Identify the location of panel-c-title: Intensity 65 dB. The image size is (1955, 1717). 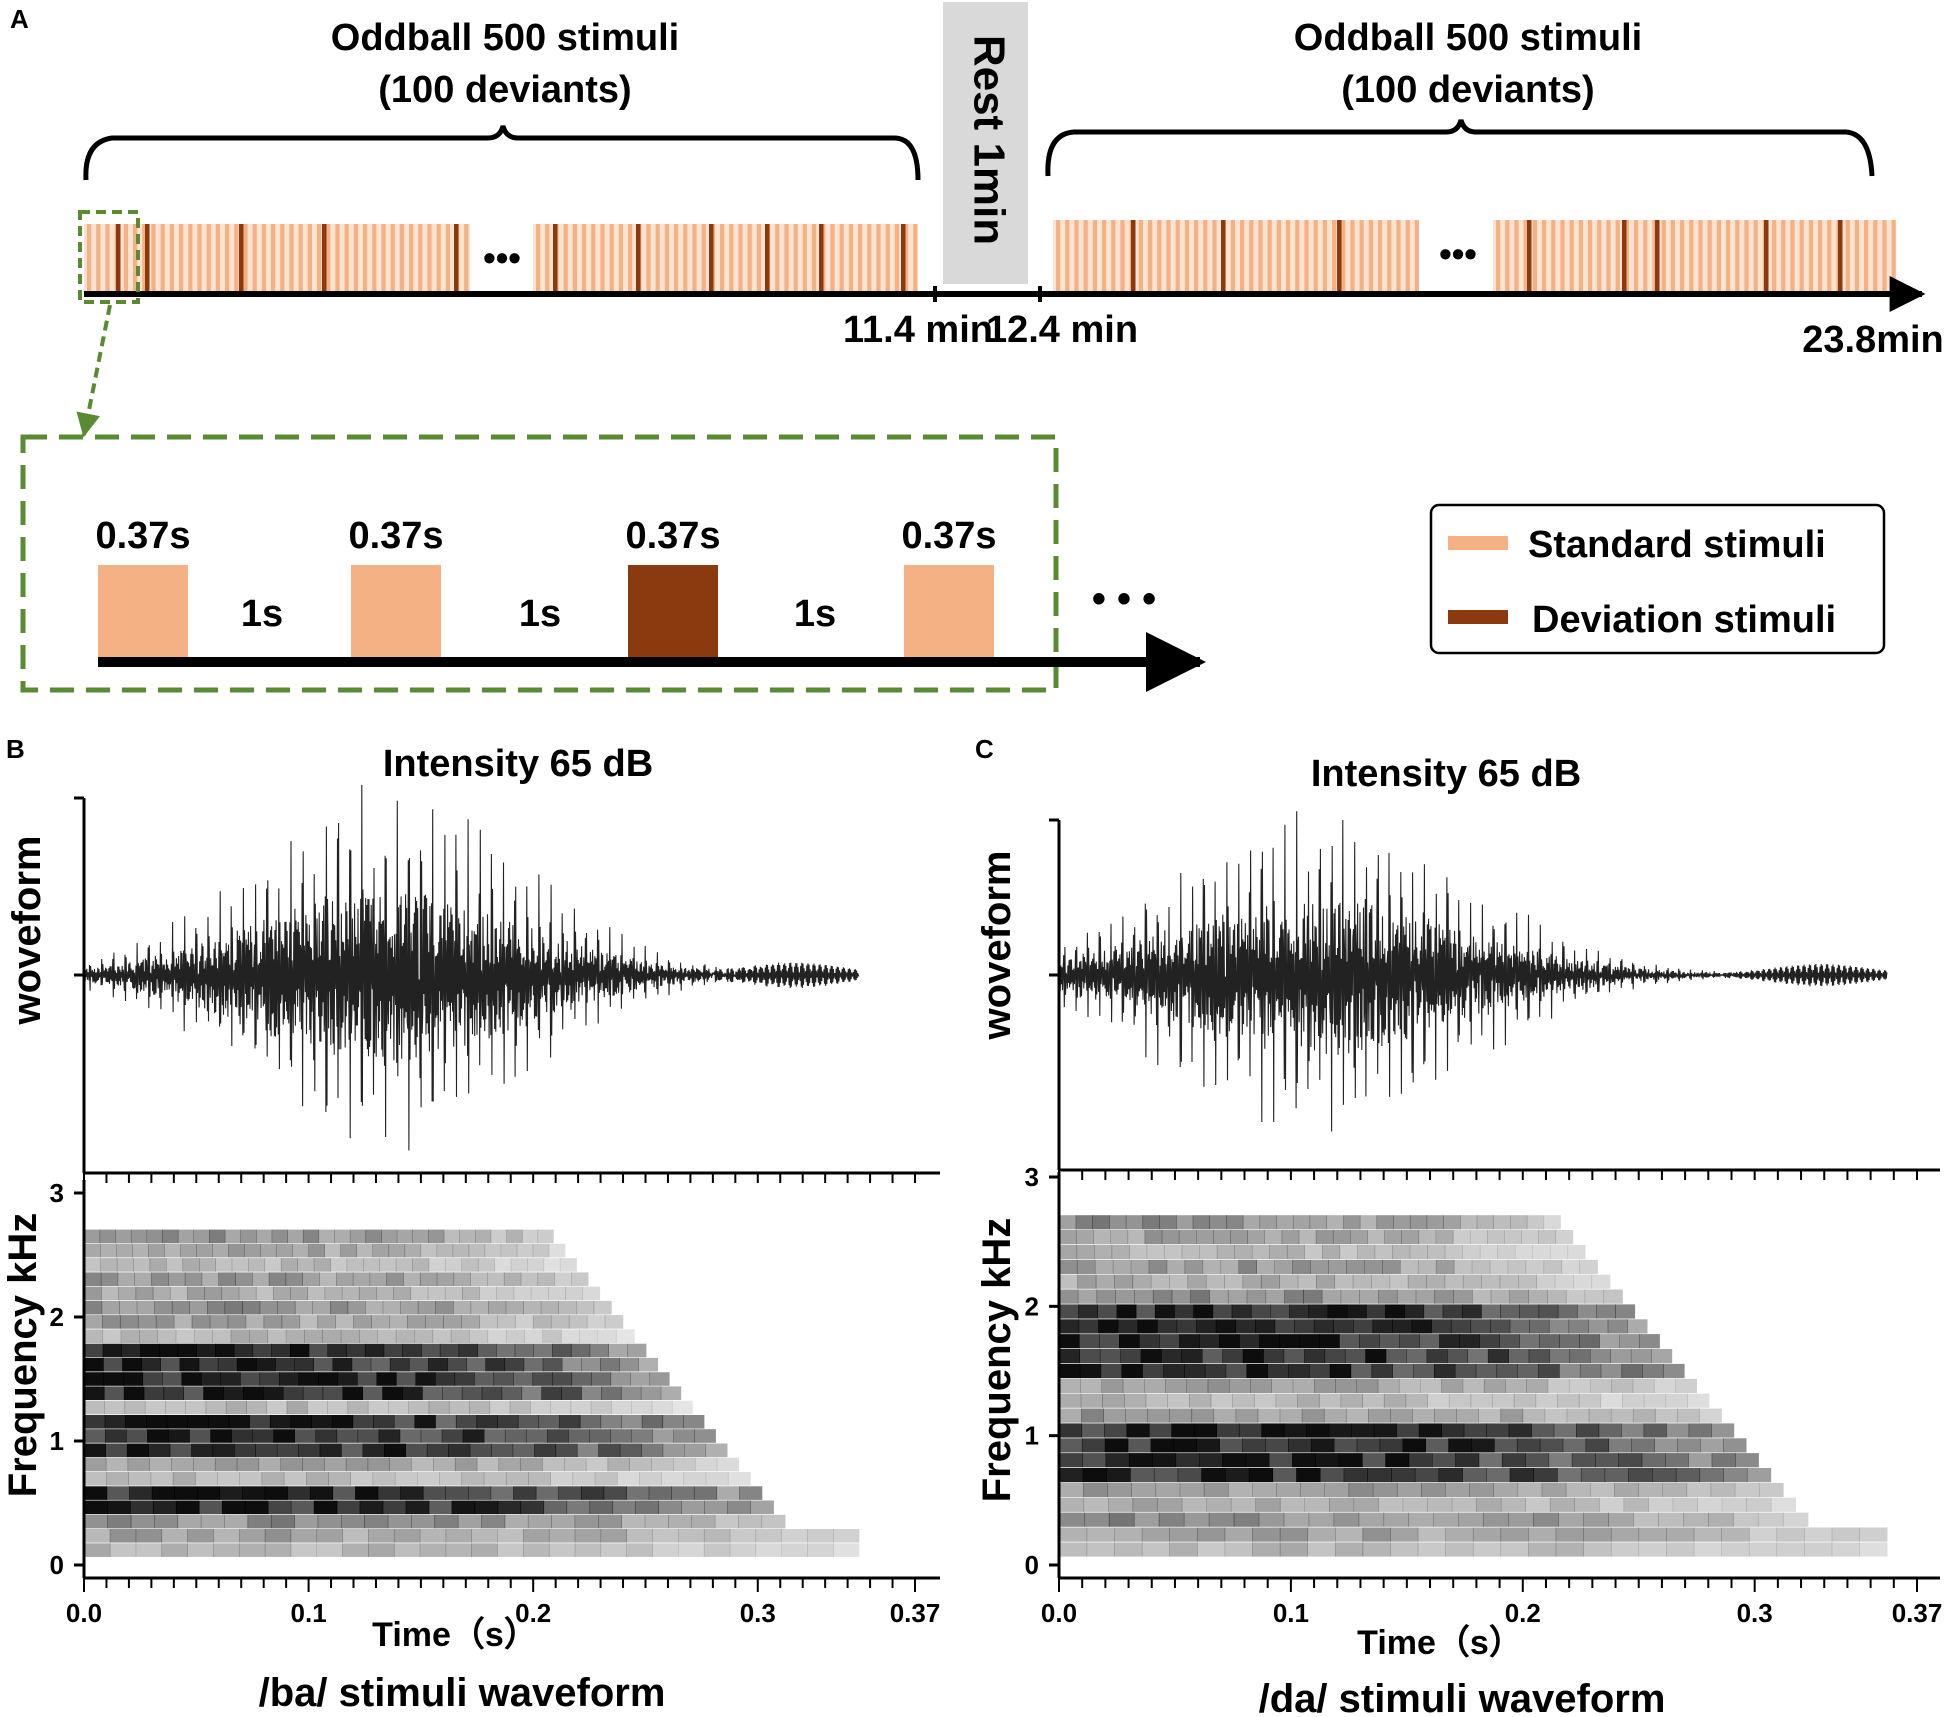
(1446, 774).